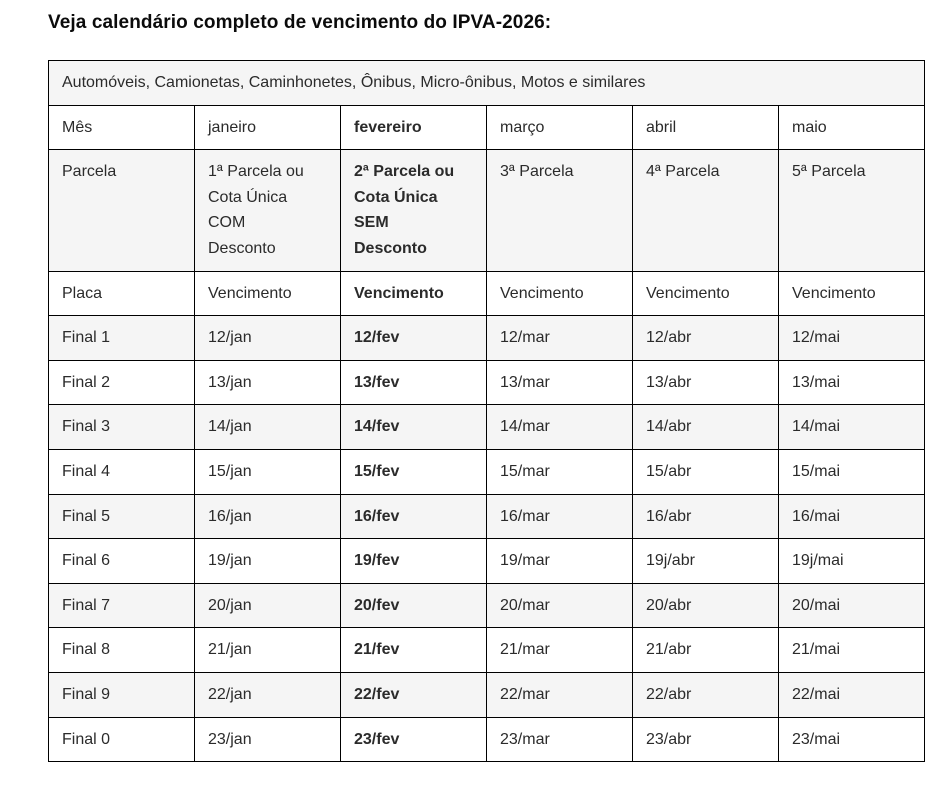  Describe the element at coordinates (559, 338) in the screenshot. I see `value-cell: 12/mar` at that location.